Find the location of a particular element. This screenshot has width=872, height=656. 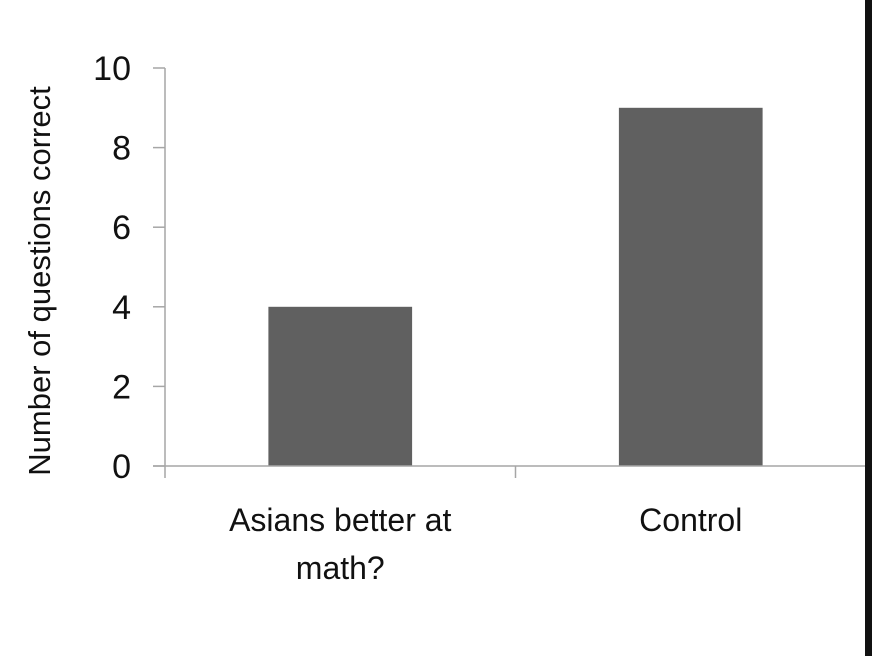

y-tick-label: 0 is located at coordinates (121, 467).